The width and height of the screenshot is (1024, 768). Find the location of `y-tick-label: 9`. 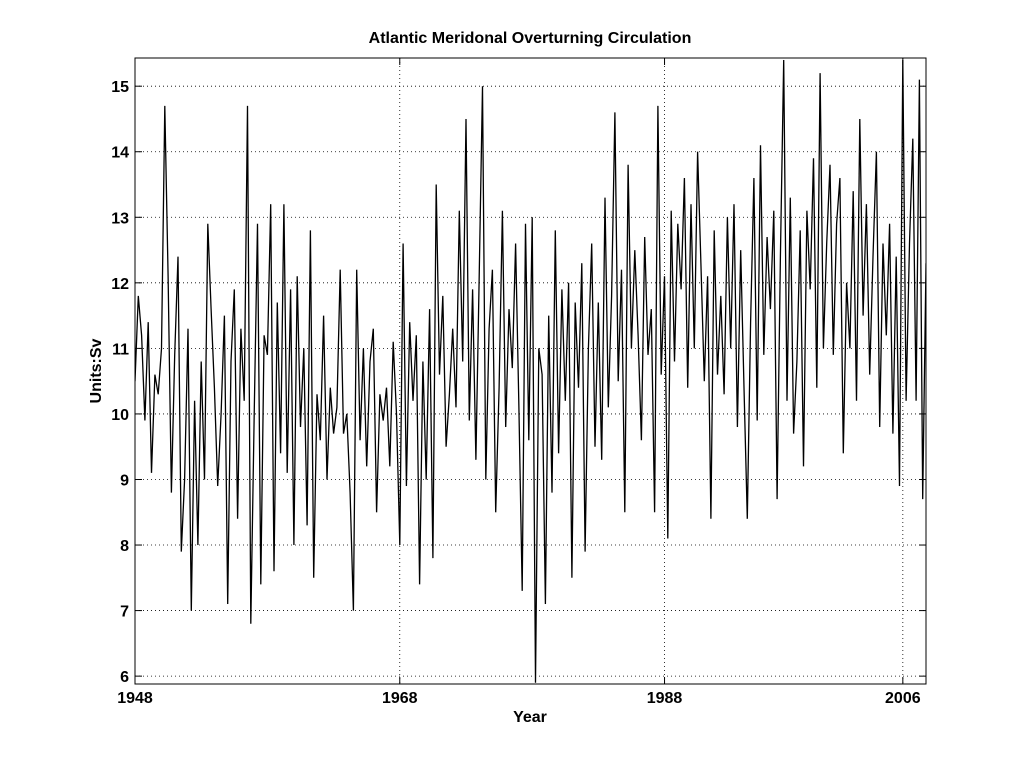

y-tick-label: 9 is located at coordinates (124, 480).